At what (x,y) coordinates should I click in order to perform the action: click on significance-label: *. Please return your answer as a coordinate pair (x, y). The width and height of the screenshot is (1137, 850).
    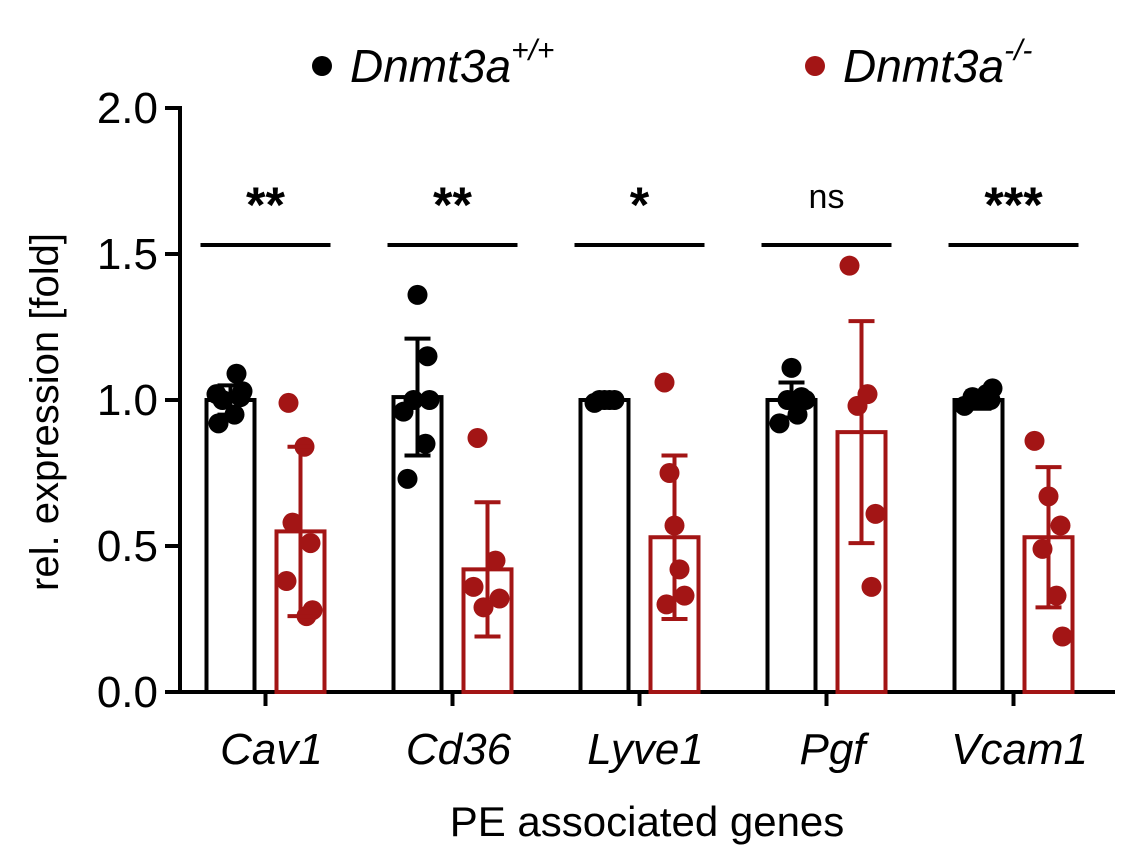
    Looking at the image, I should click on (640, 205).